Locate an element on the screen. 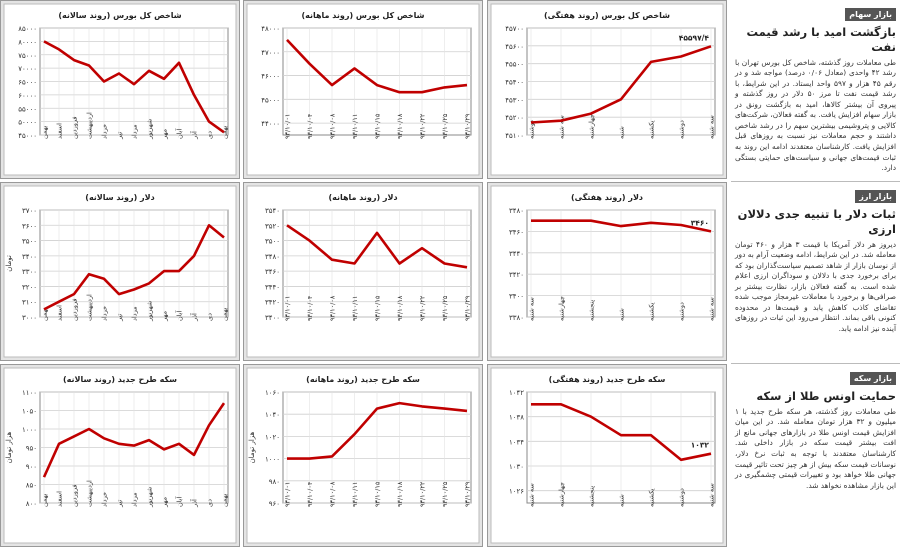 This screenshot has width=900, height=547. y-tick-label: ۱۰۴۲ is located at coordinates (516, 393).